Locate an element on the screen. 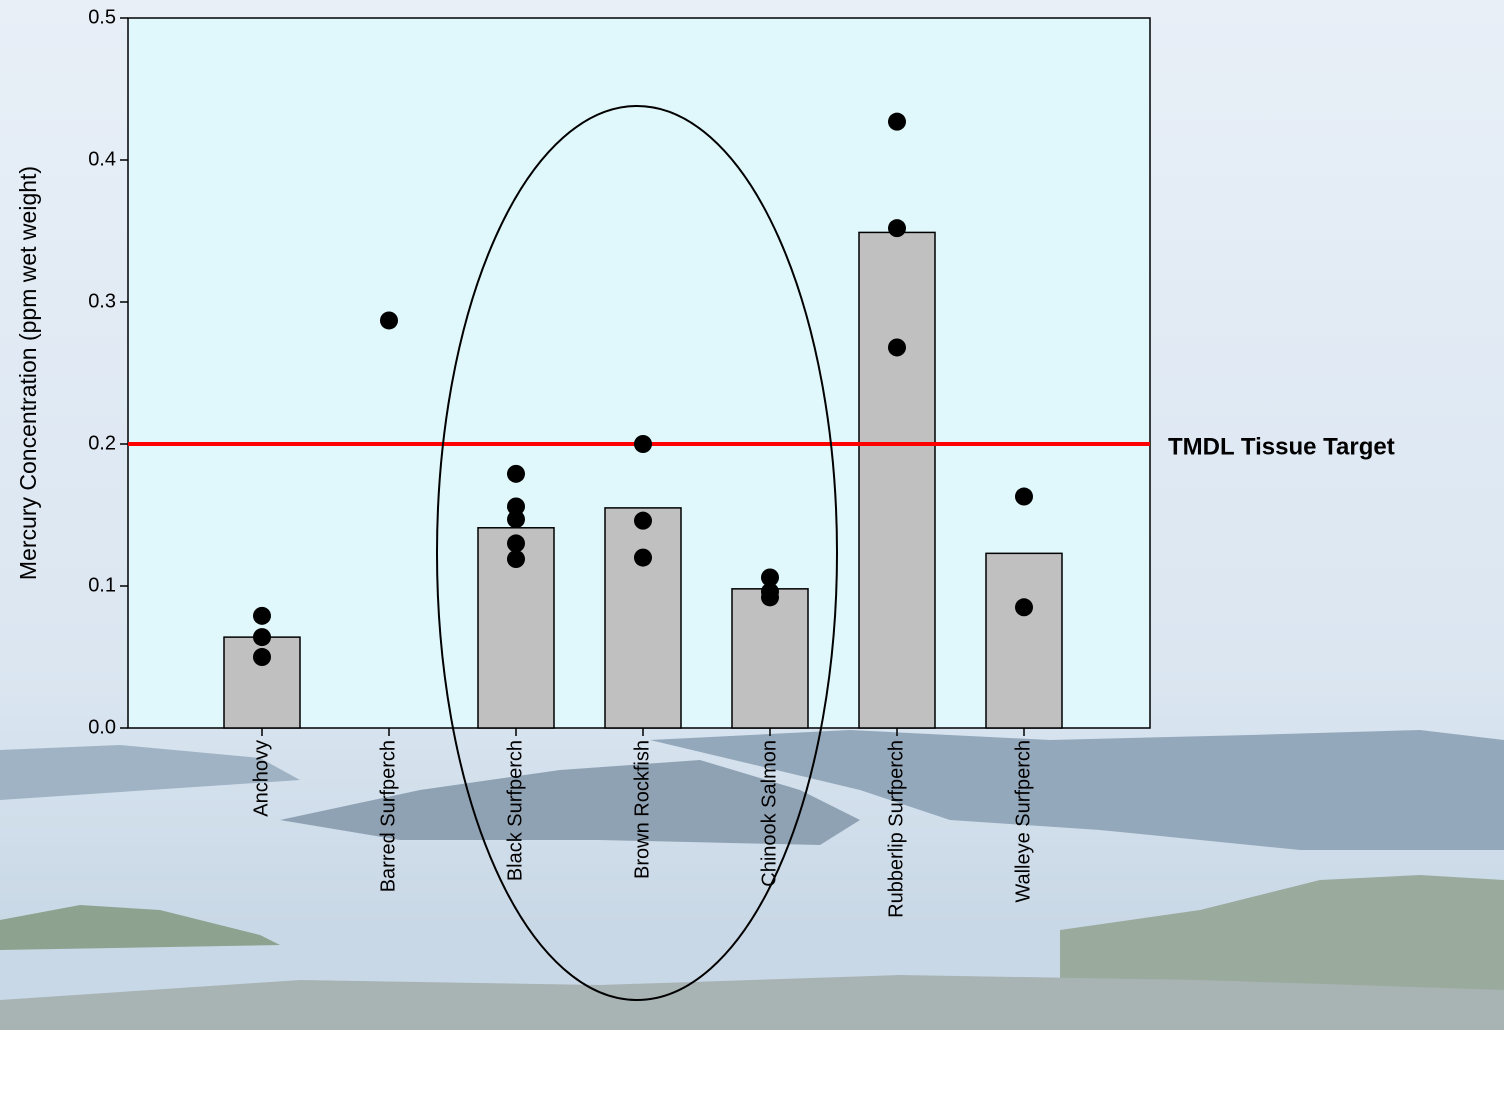  y-tick-label: 0.4 is located at coordinates (102, 159).